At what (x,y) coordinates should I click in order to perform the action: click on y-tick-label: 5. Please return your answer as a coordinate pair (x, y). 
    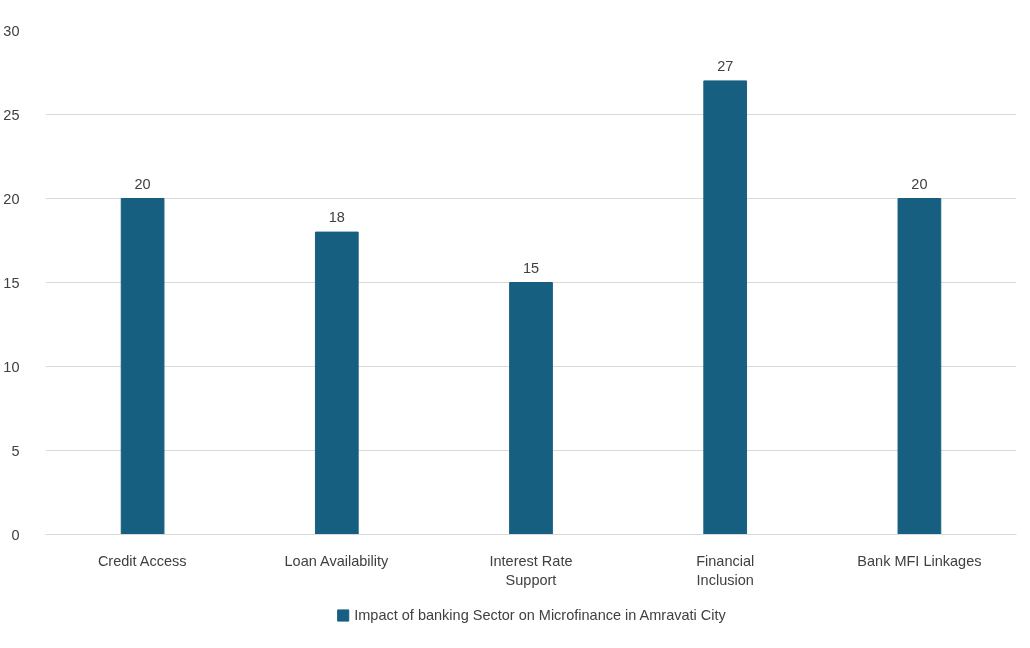
    Looking at the image, I should click on (15, 450).